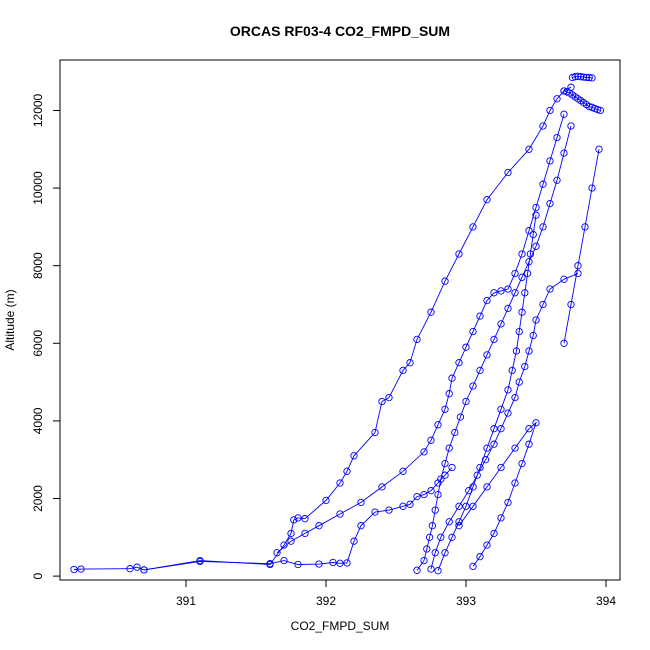  Describe the element at coordinates (466, 601) in the screenshot. I see `x-tick-label: 393` at that location.